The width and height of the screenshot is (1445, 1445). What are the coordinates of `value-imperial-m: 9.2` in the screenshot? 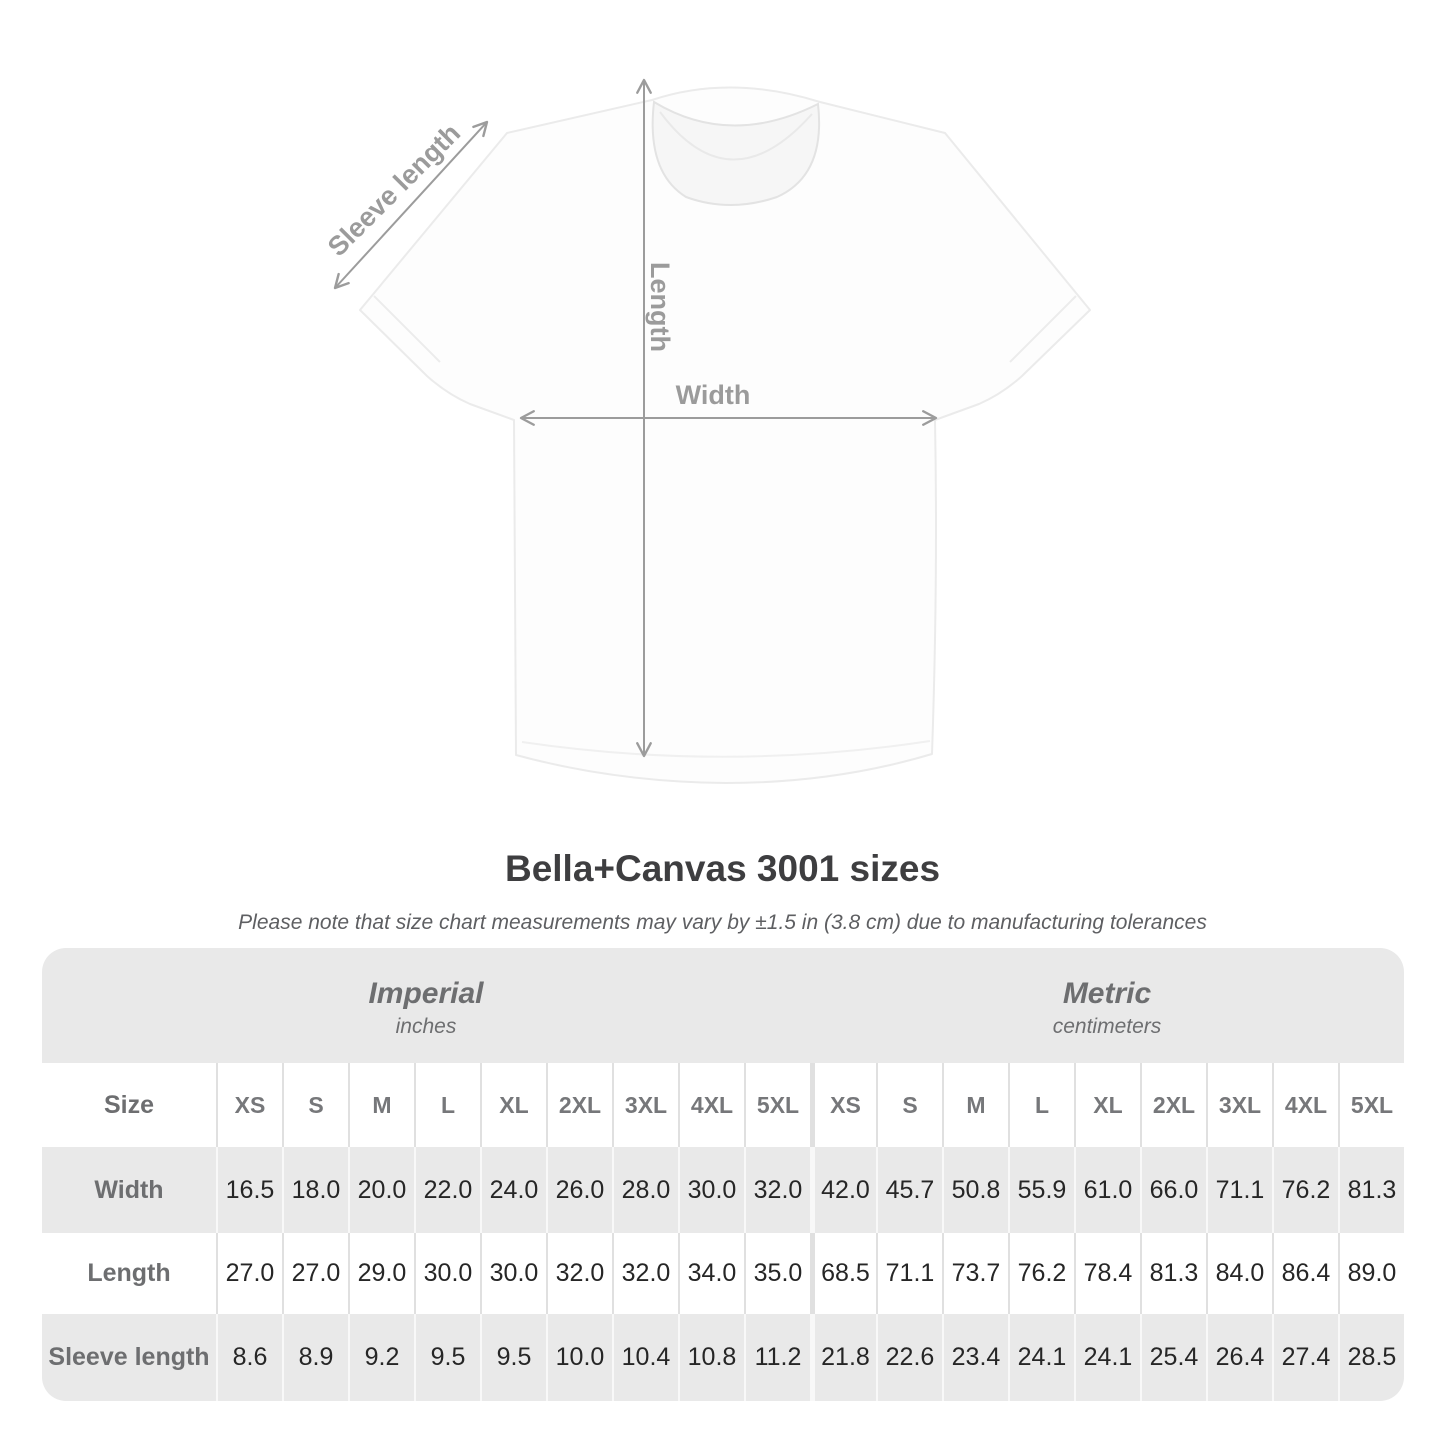 It's located at (381, 1357).